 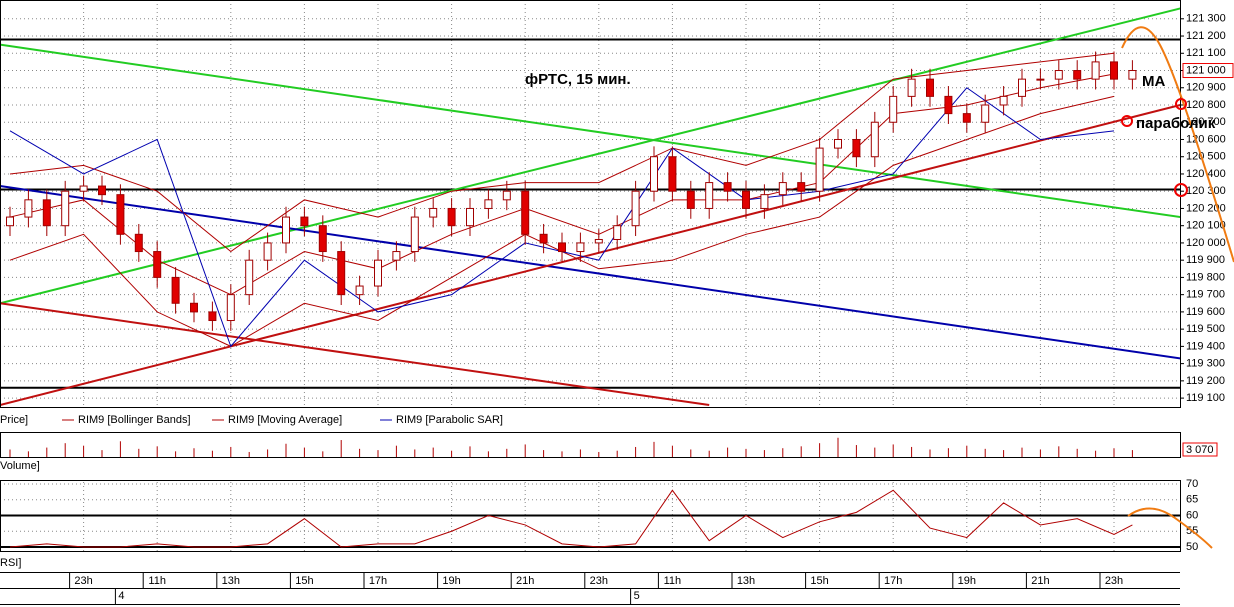 What do you see at coordinates (134, 420) in the screenshot?
I see `legend-label: RIM9 [Bollinger Bands]` at bounding box center [134, 420].